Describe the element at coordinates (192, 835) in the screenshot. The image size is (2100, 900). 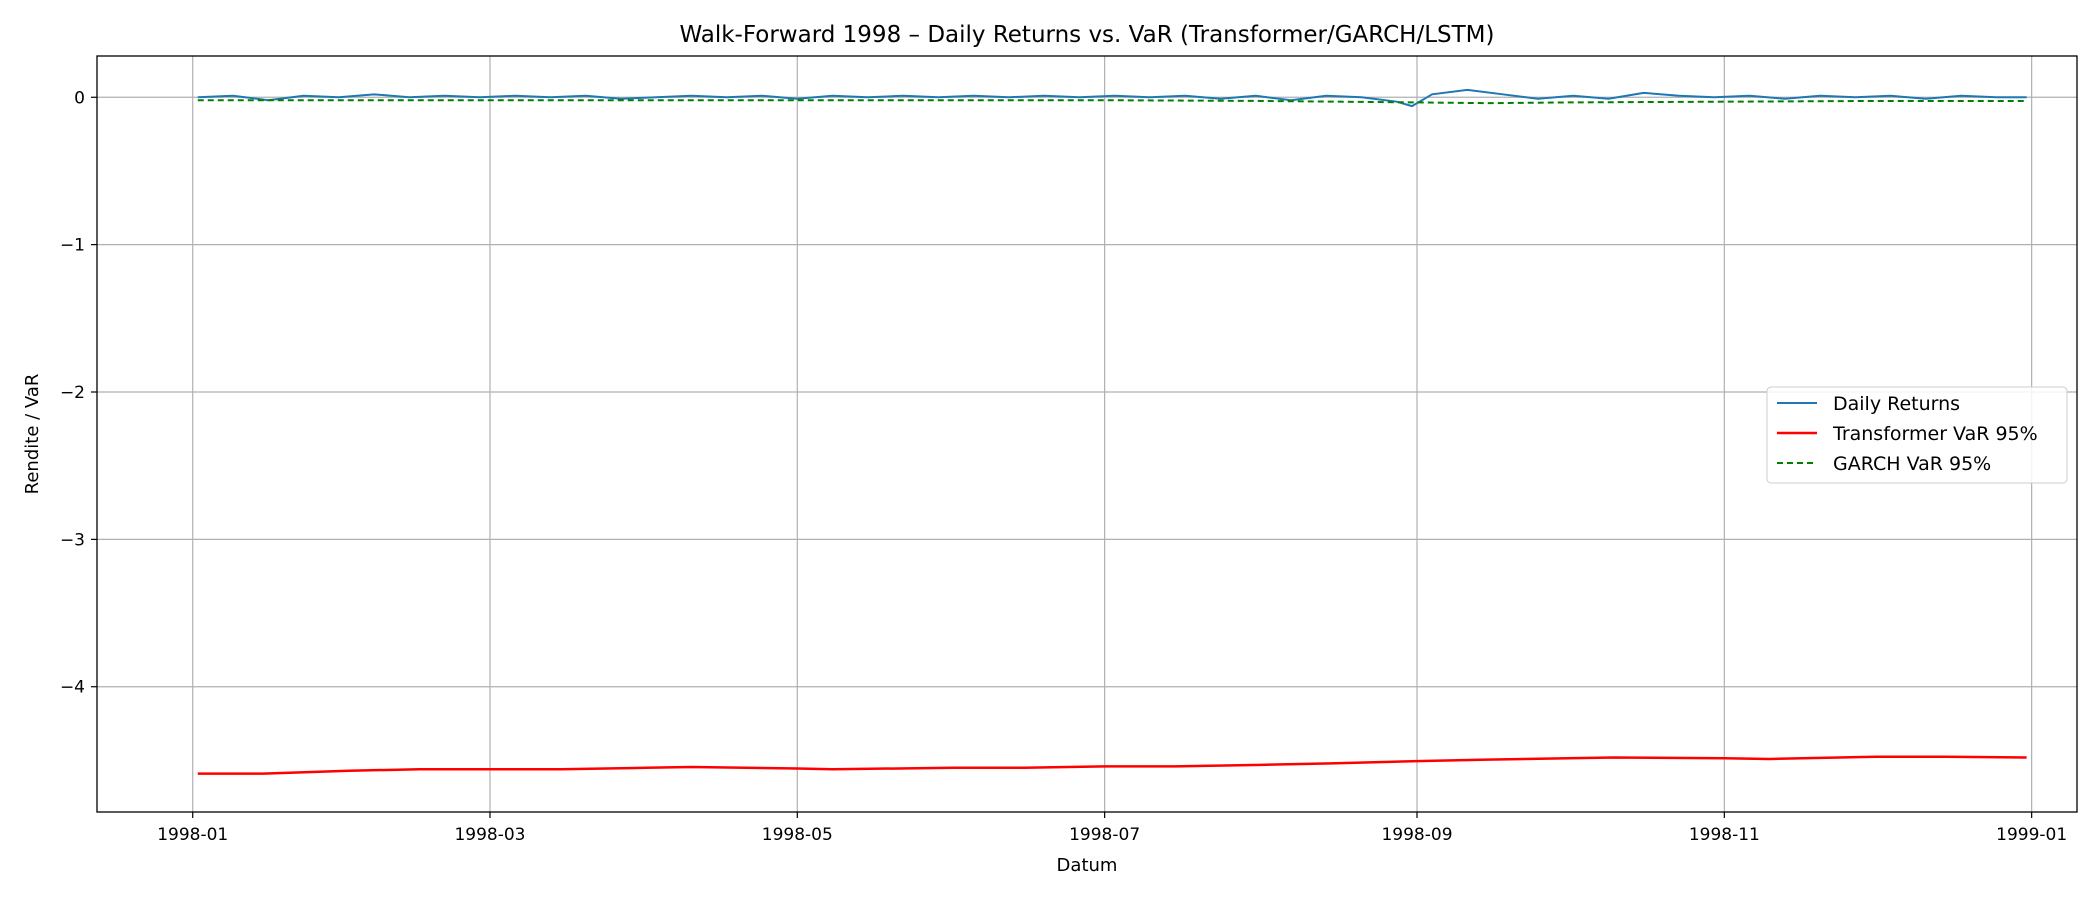
I see `x-tick-label: 1998-01` at that location.